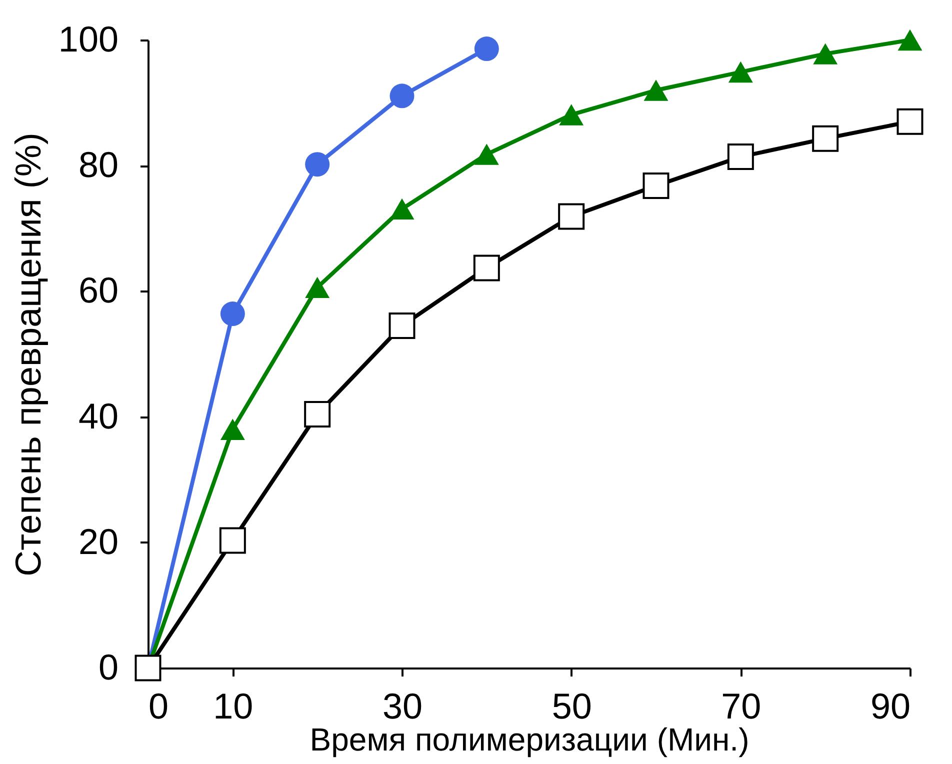 The width and height of the screenshot is (952, 764). I want to click on y-tick-label: 40, so click(98, 415).